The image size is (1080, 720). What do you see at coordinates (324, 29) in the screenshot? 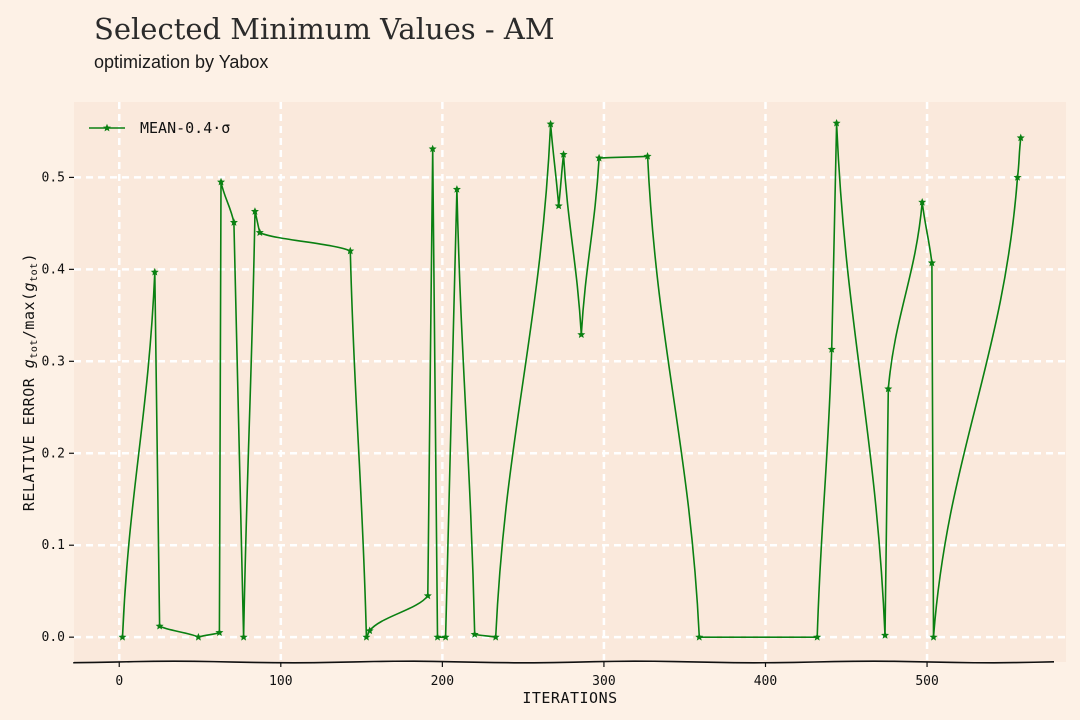
I see `chart-title: Selected Minimum Values - AM` at bounding box center [324, 29].